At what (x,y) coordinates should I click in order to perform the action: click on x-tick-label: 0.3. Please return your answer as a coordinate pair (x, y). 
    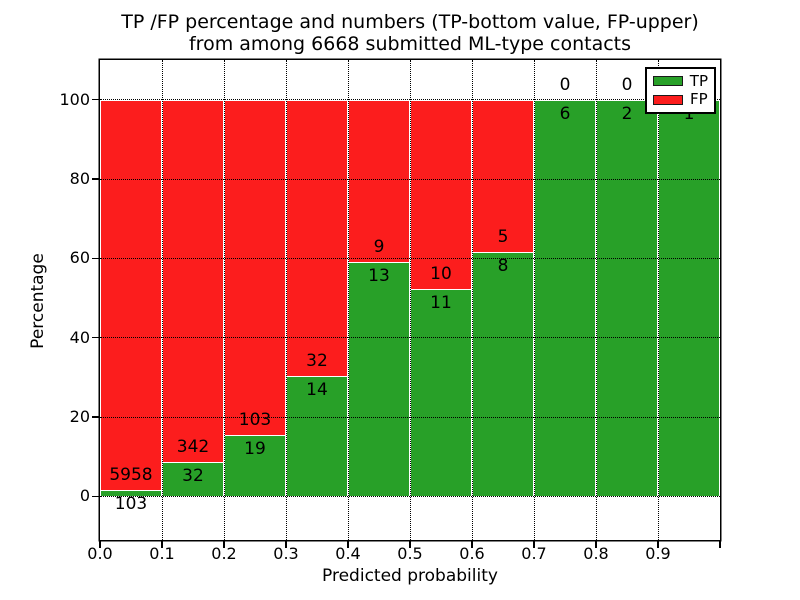
    Looking at the image, I should click on (286, 553).